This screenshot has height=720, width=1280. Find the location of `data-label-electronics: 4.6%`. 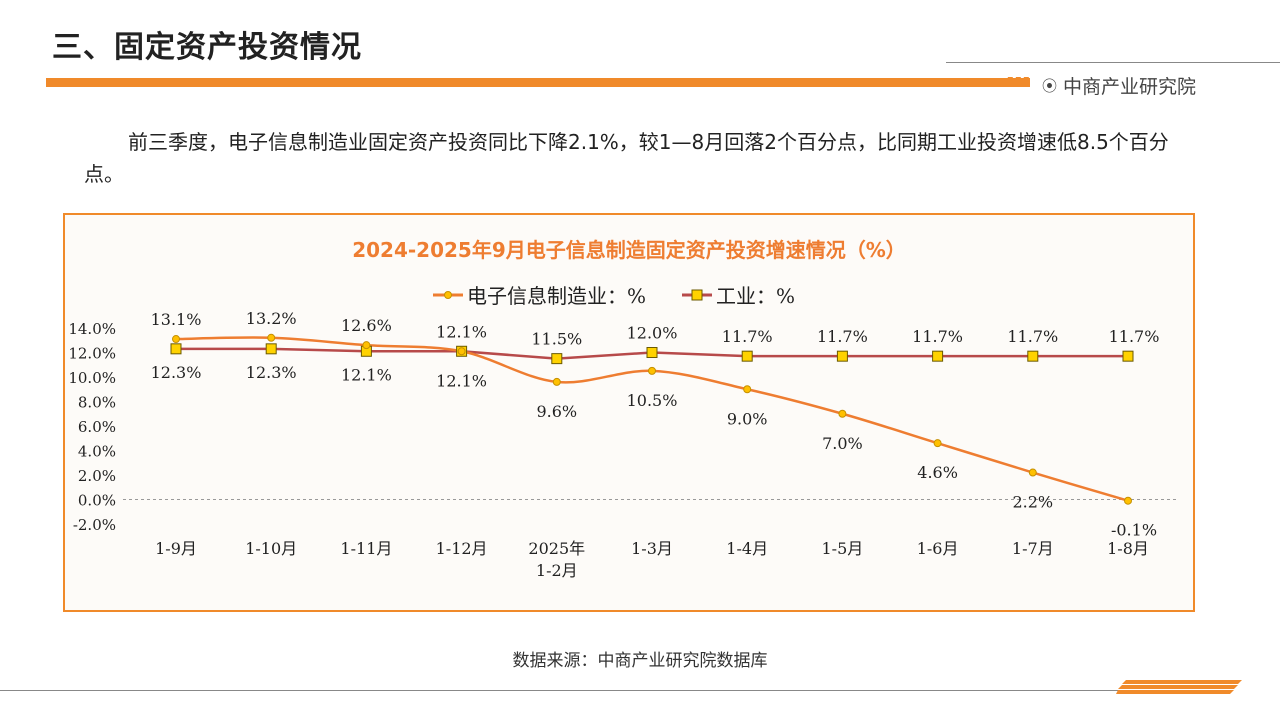

data-label-electronics: 4.6% is located at coordinates (937, 472).